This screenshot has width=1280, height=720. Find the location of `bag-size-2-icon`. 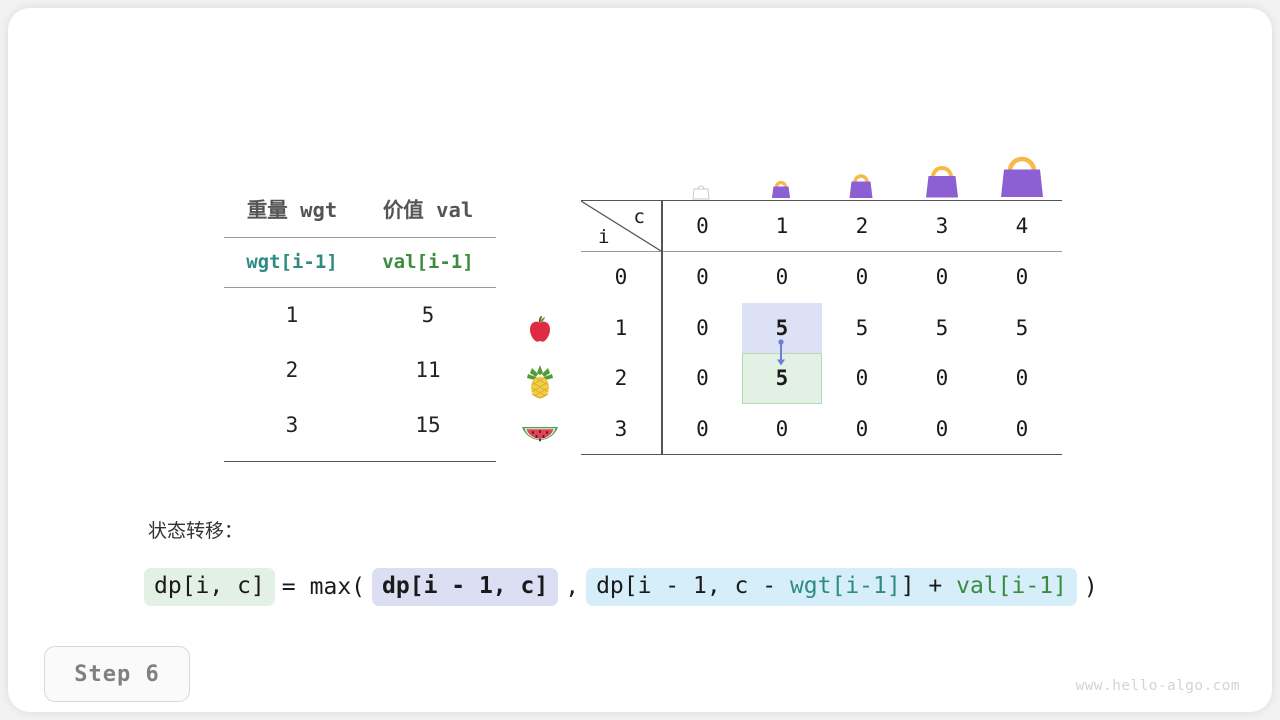

bag-size-2-icon is located at coordinates (861, 167).